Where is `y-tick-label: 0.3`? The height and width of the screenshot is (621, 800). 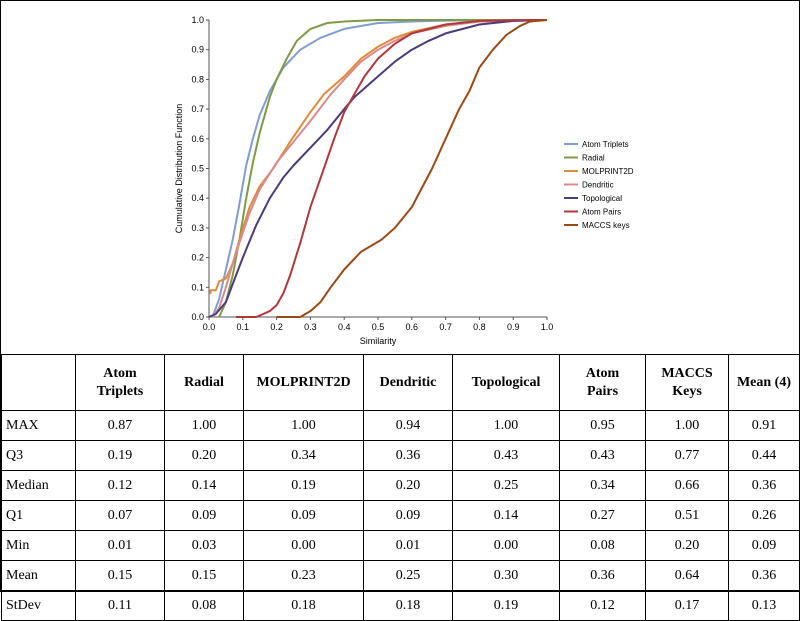
y-tick-label: 0.3 is located at coordinates (197, 228).